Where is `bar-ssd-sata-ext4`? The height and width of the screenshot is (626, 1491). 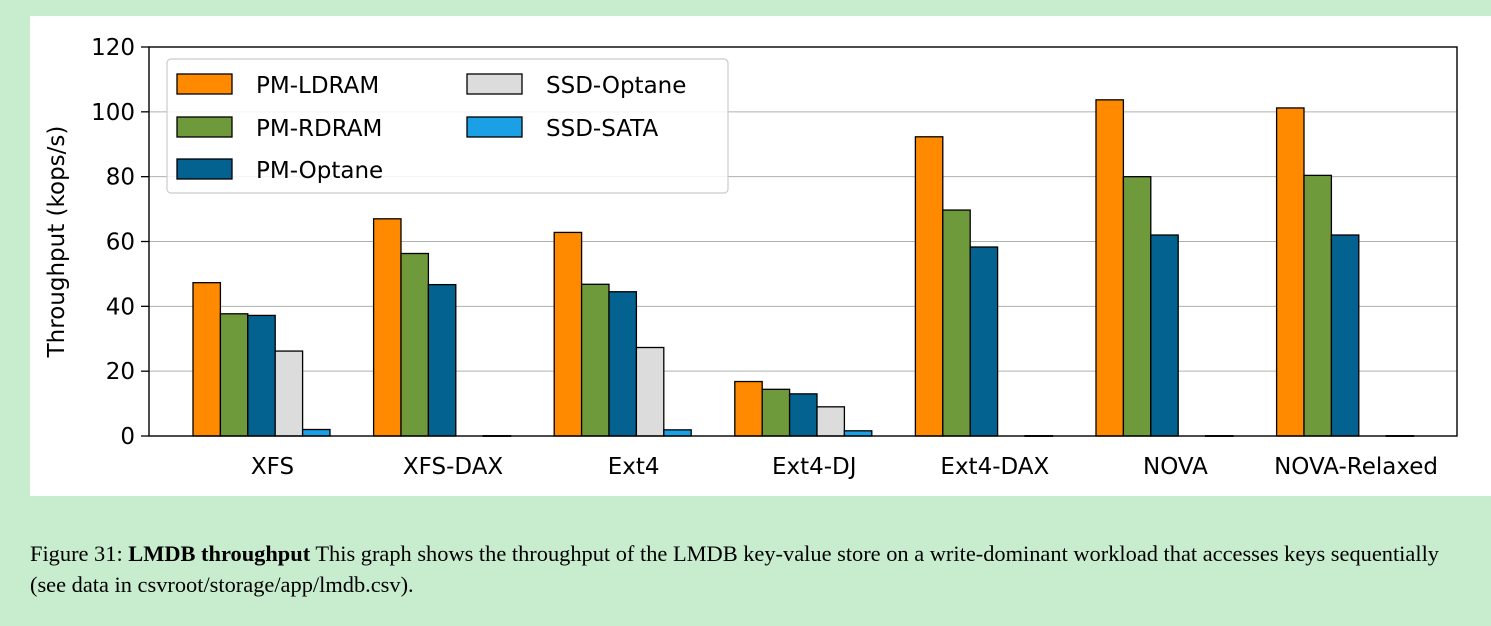 bar-ssd-sata-ext4 is located at coordinates (677, 433).